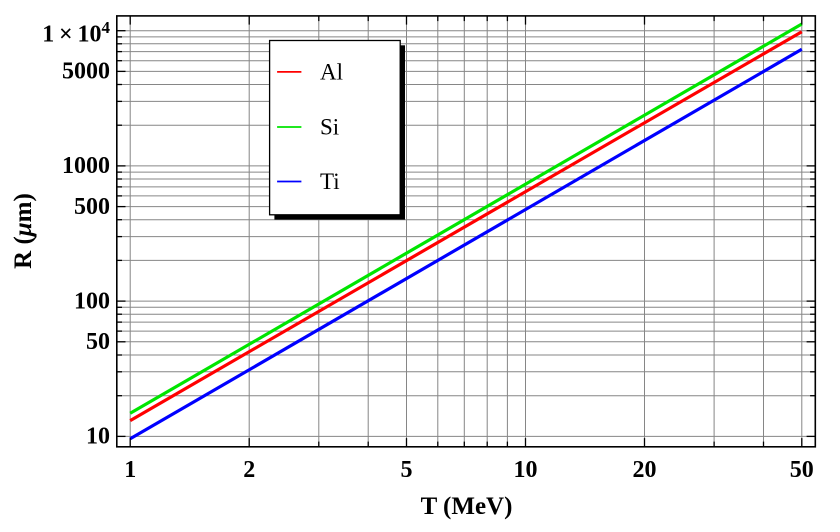 This screenshot has height=532, width=840. Describe the element at coordinates (86, 72) in the screenshot. I see `svg-text: 5000` at that location.